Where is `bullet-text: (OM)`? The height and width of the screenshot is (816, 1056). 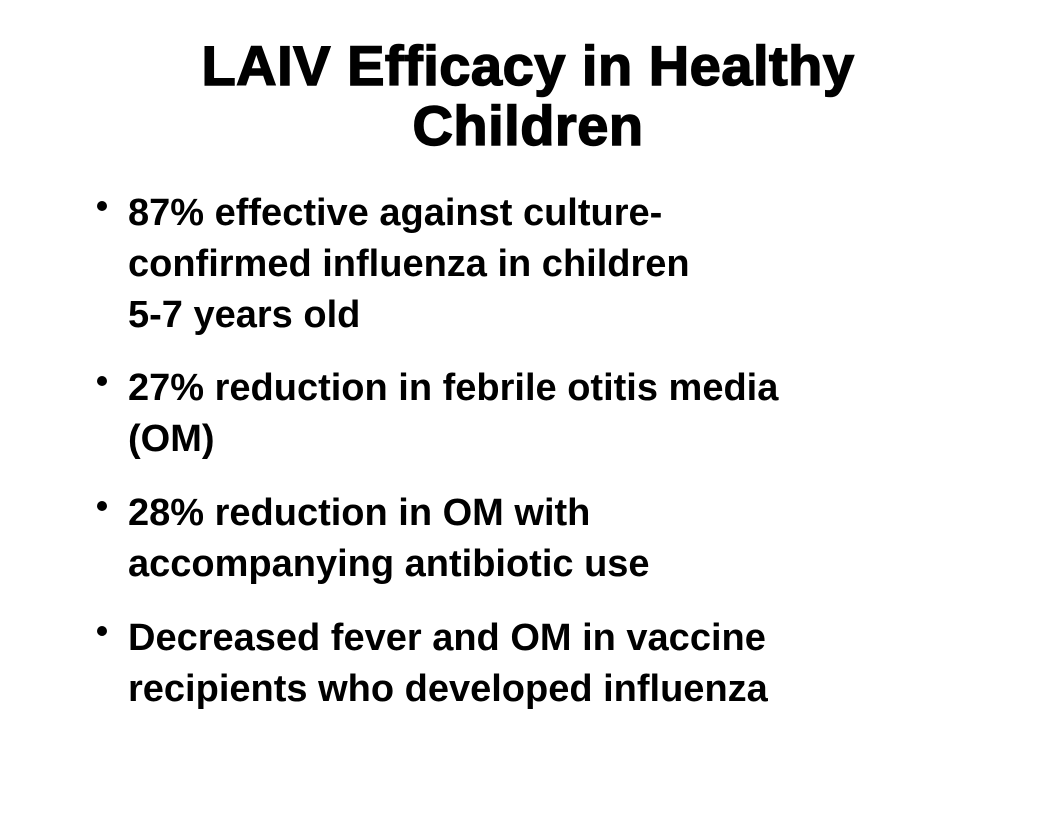
bullet-text: (OM) is located at coordinates (171, 439).